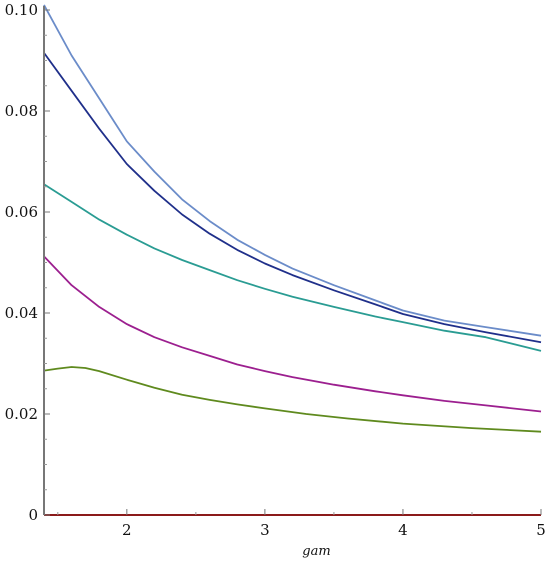 The height and width of the screenshot is (569, 550). I want to click on y-tick-label: 0.08, so click(21, 111).